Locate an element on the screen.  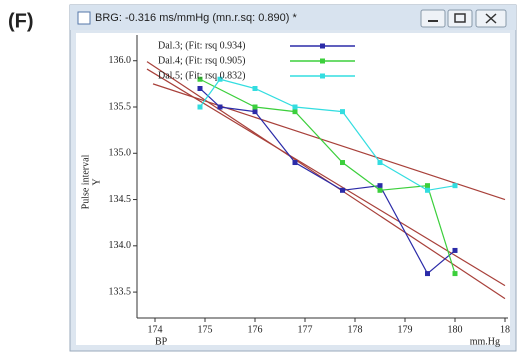
y-tick-label: 136.0 is located at coordinates (120, 60).